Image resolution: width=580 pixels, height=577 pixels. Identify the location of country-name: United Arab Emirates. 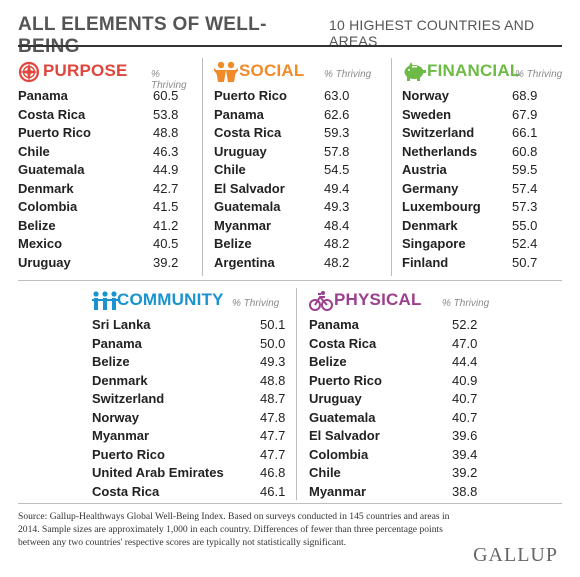
(158, 472).